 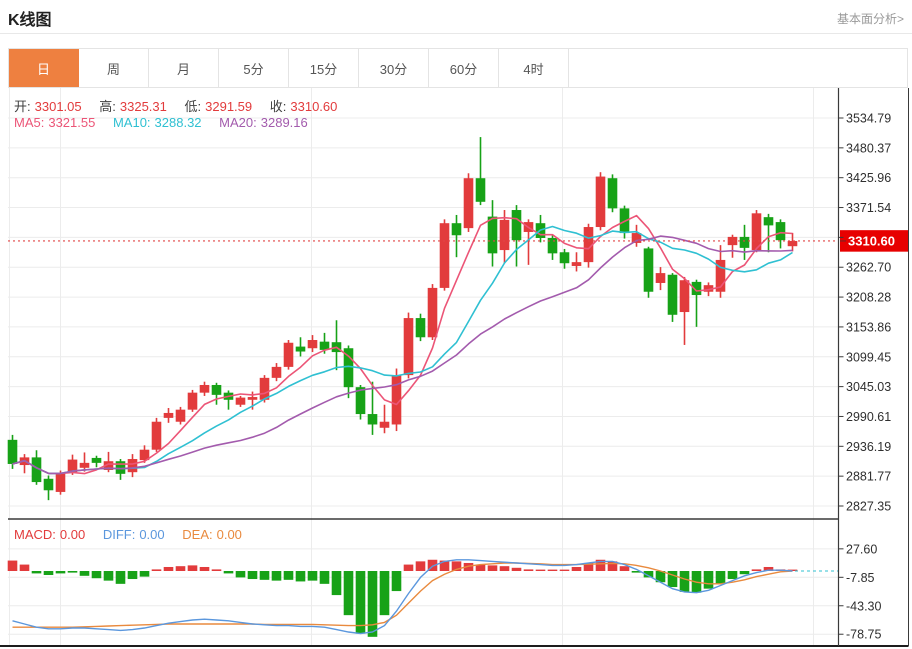 I want to click on diff-line, so click(x=402, y=597).